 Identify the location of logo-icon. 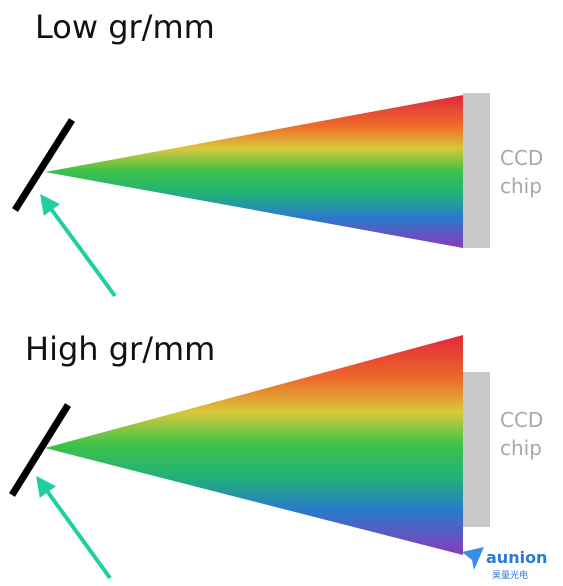
(473, 558).